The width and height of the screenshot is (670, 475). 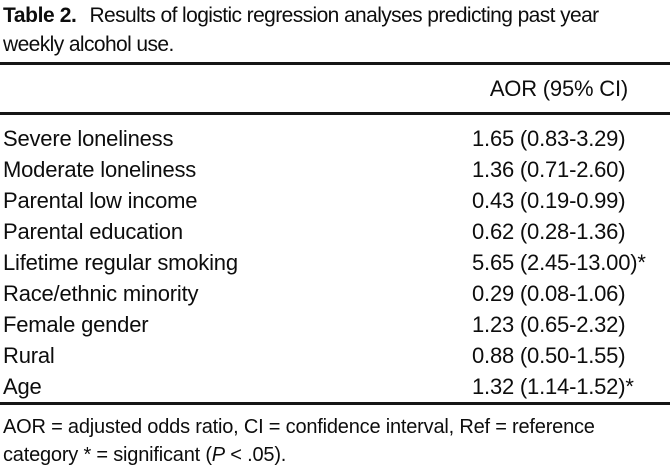 What do you see at coordinates (335, 324) in the screenshot?
I see `table-row-female-gender: Female gender 1.23 (0.65-2.32)` at bounding box center [335, 324].